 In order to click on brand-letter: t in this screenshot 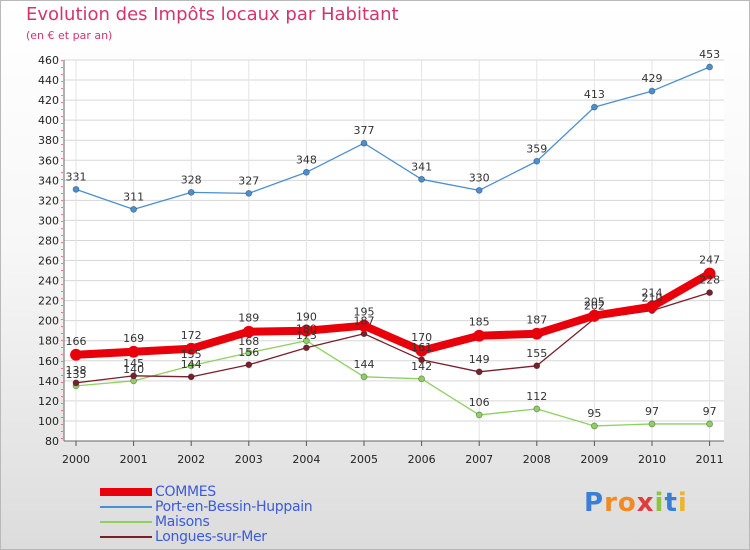, I will do `click(671, 503)`.